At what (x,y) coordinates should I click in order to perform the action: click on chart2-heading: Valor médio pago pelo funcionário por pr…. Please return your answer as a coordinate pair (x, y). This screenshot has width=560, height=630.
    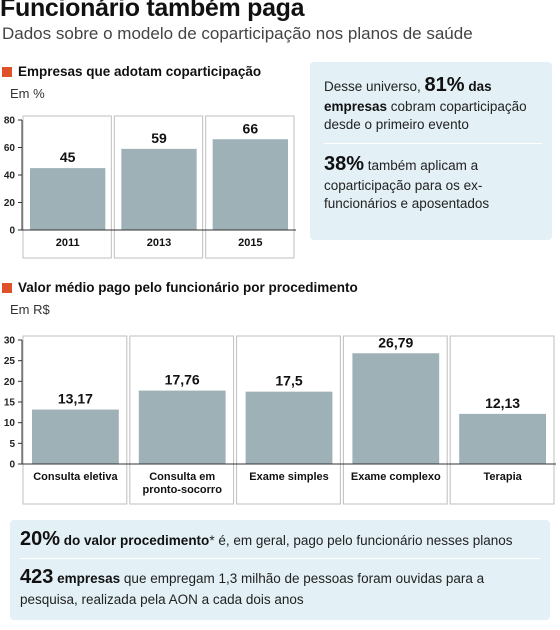
    Looking at the image, I should click on (180, 287).